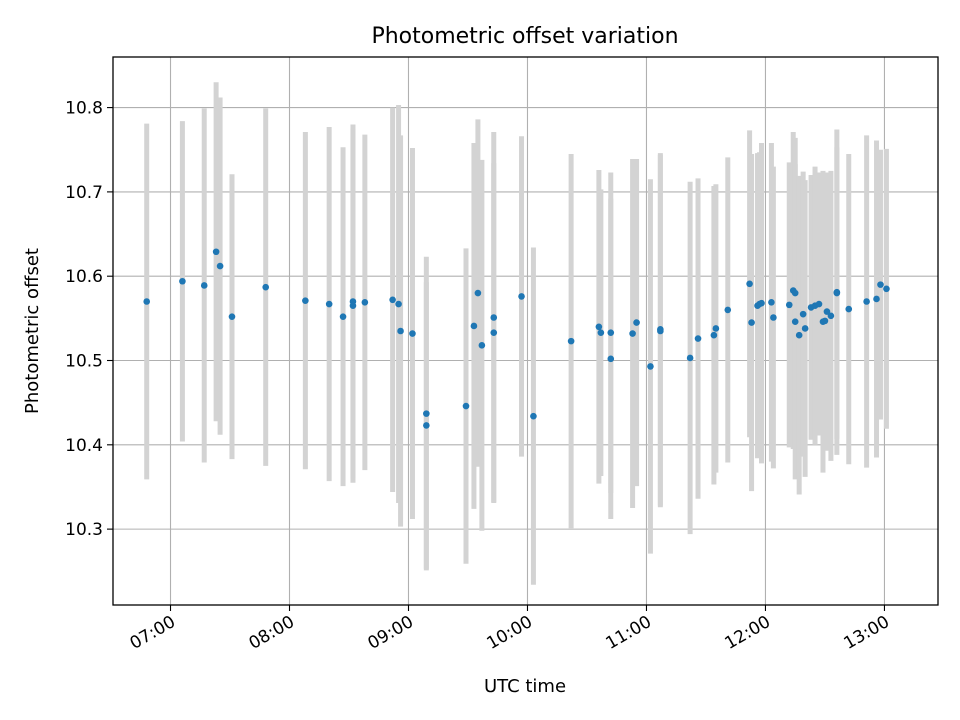 The image size is (960, 720). What do you see at coordinates (525, 686) in the screenshot?
I see `x-axis-label: UTC time` at bounding box center [525, 686].